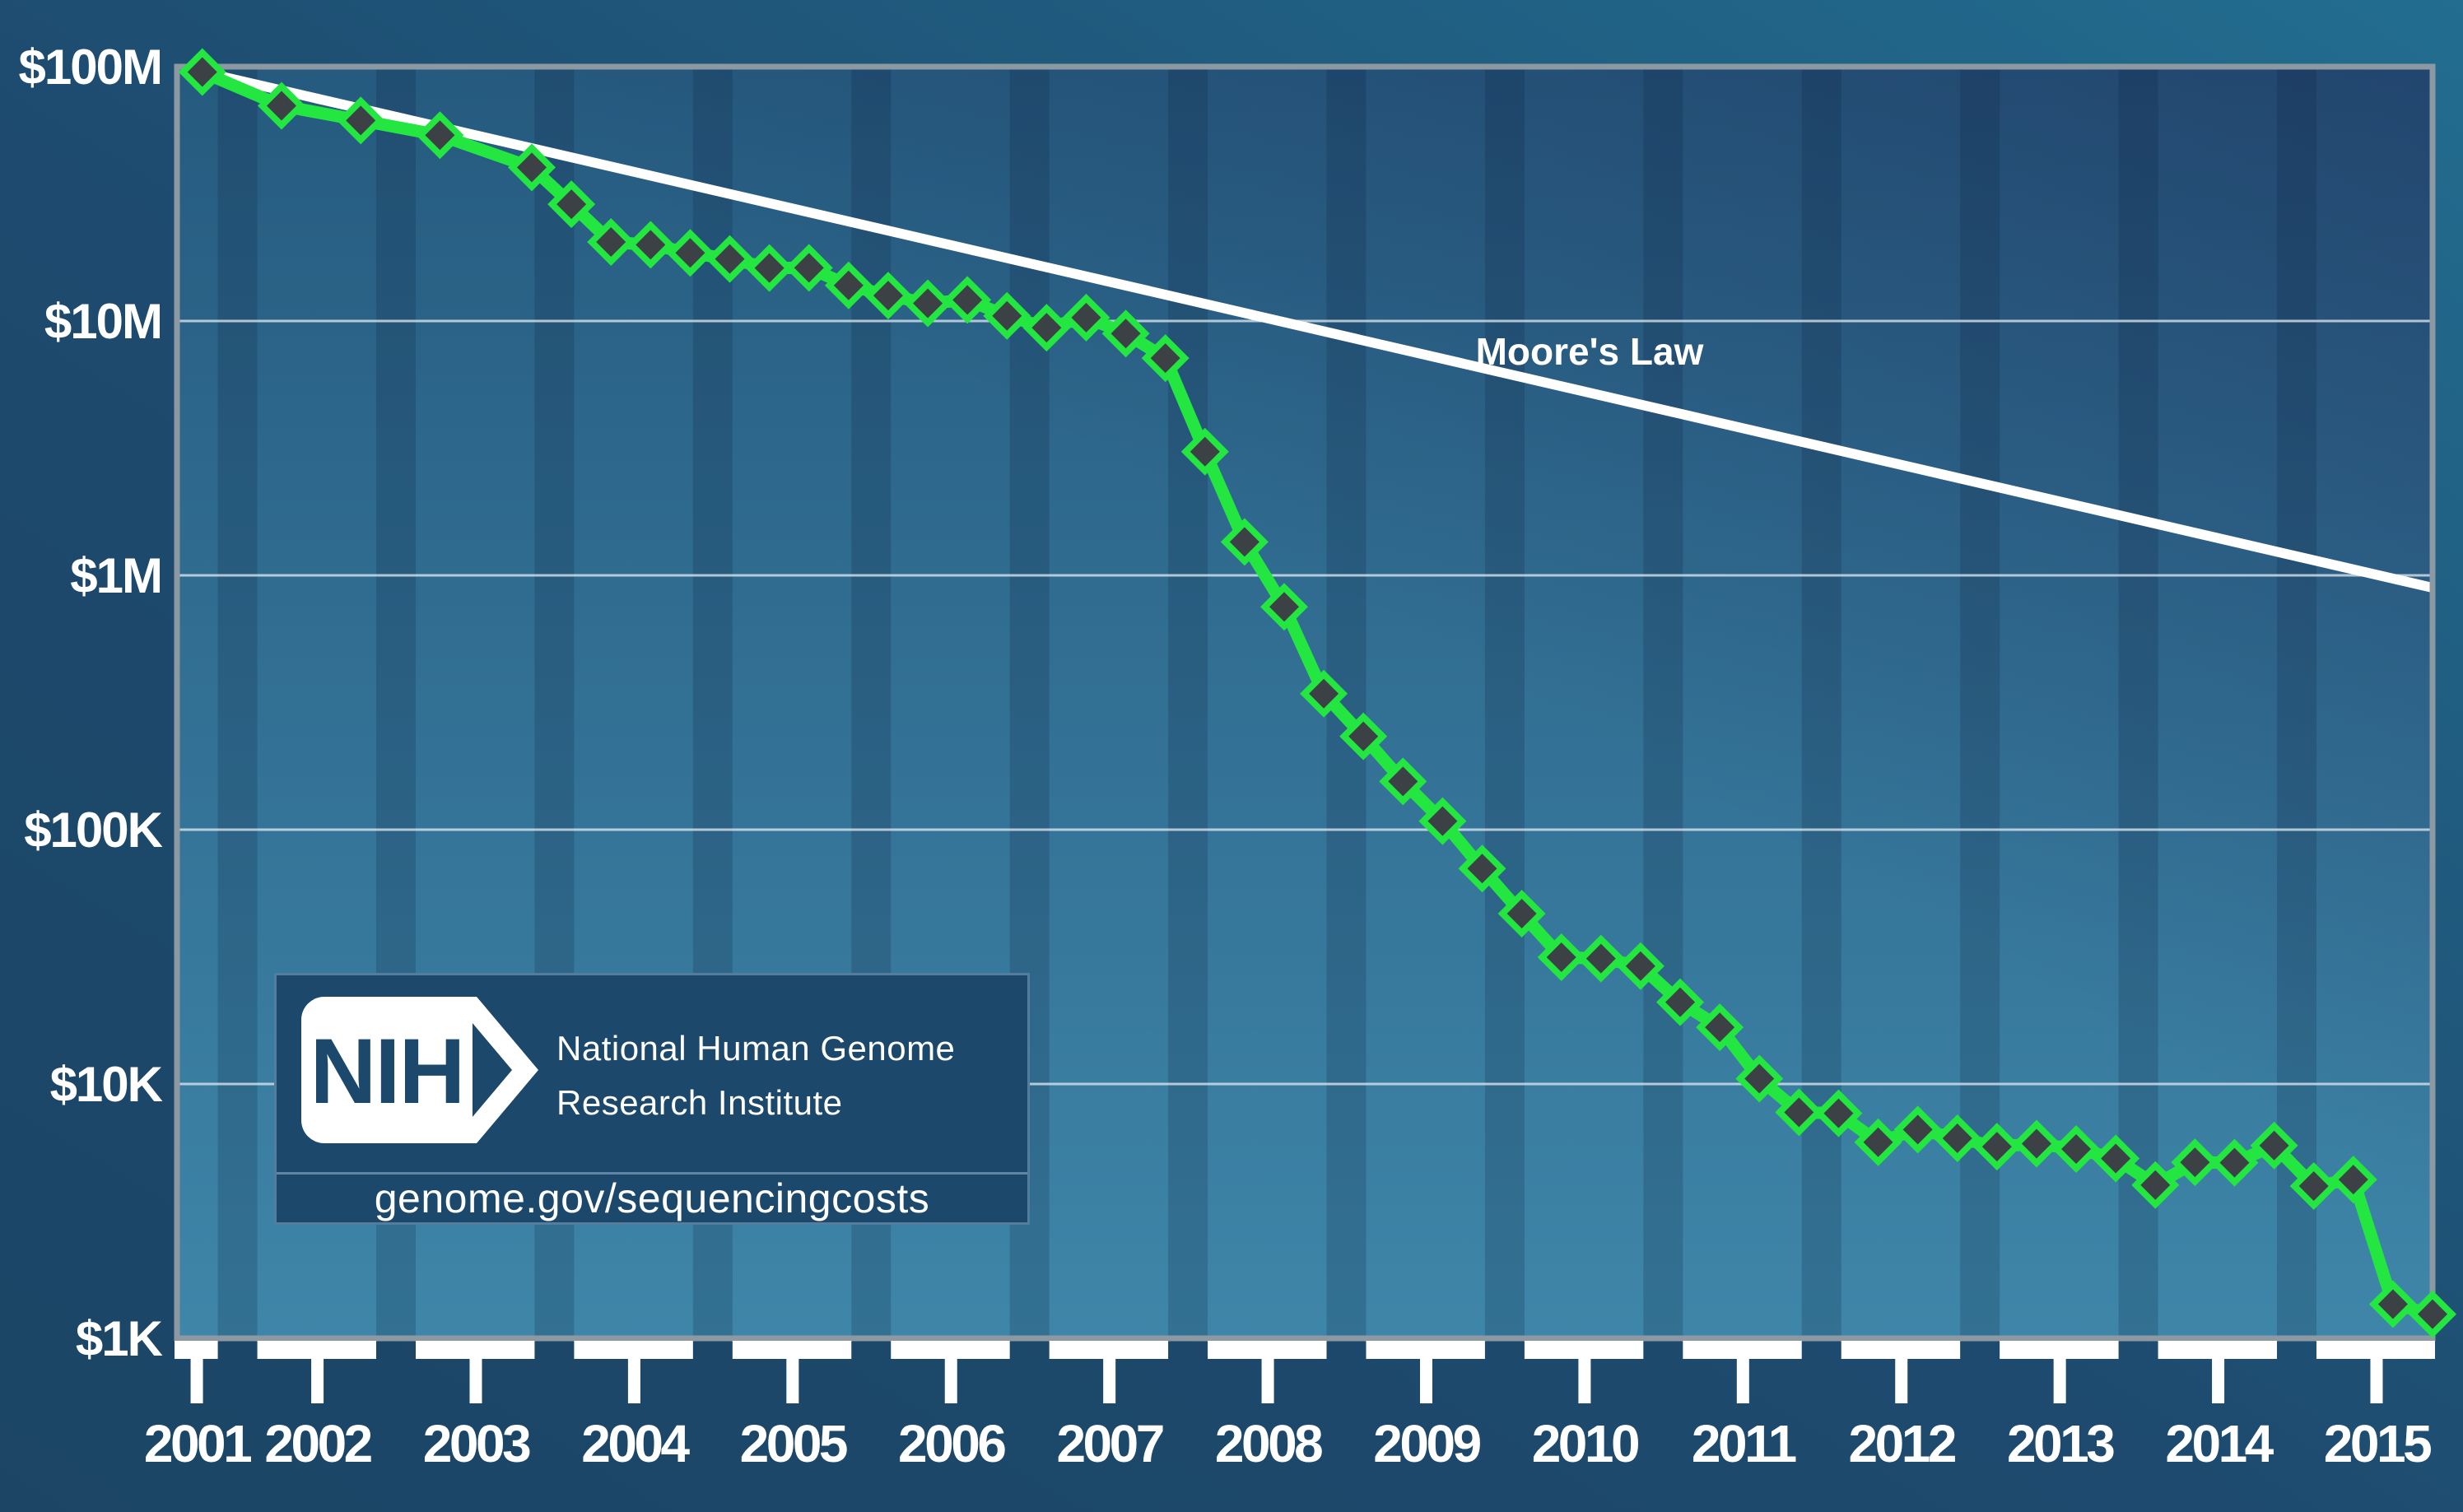 This screenshot has width=2463, height=1512. Describe the element at coordinates (317, 1443) in the screenshot. I see `x-tick-label-2002: 2002` at that location.